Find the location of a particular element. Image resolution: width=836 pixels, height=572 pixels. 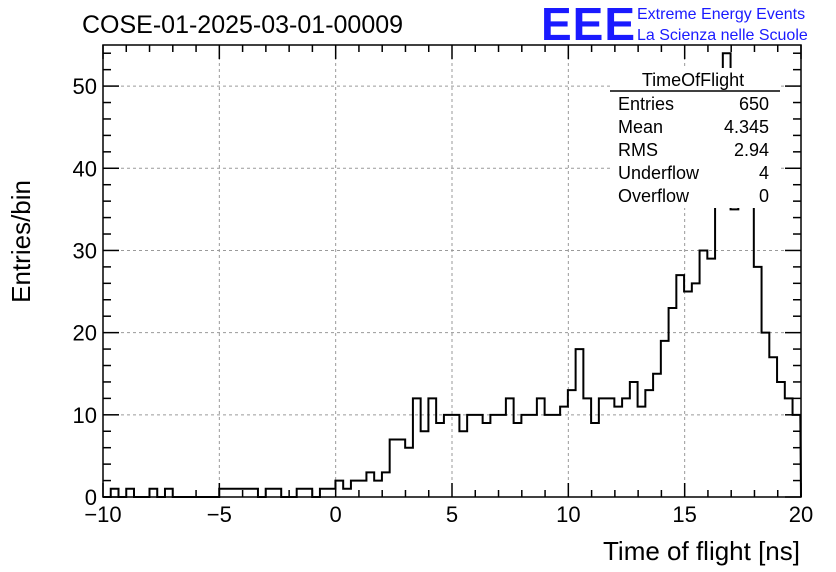

y-tick-label: 30 is located at coordinates (85, 250).